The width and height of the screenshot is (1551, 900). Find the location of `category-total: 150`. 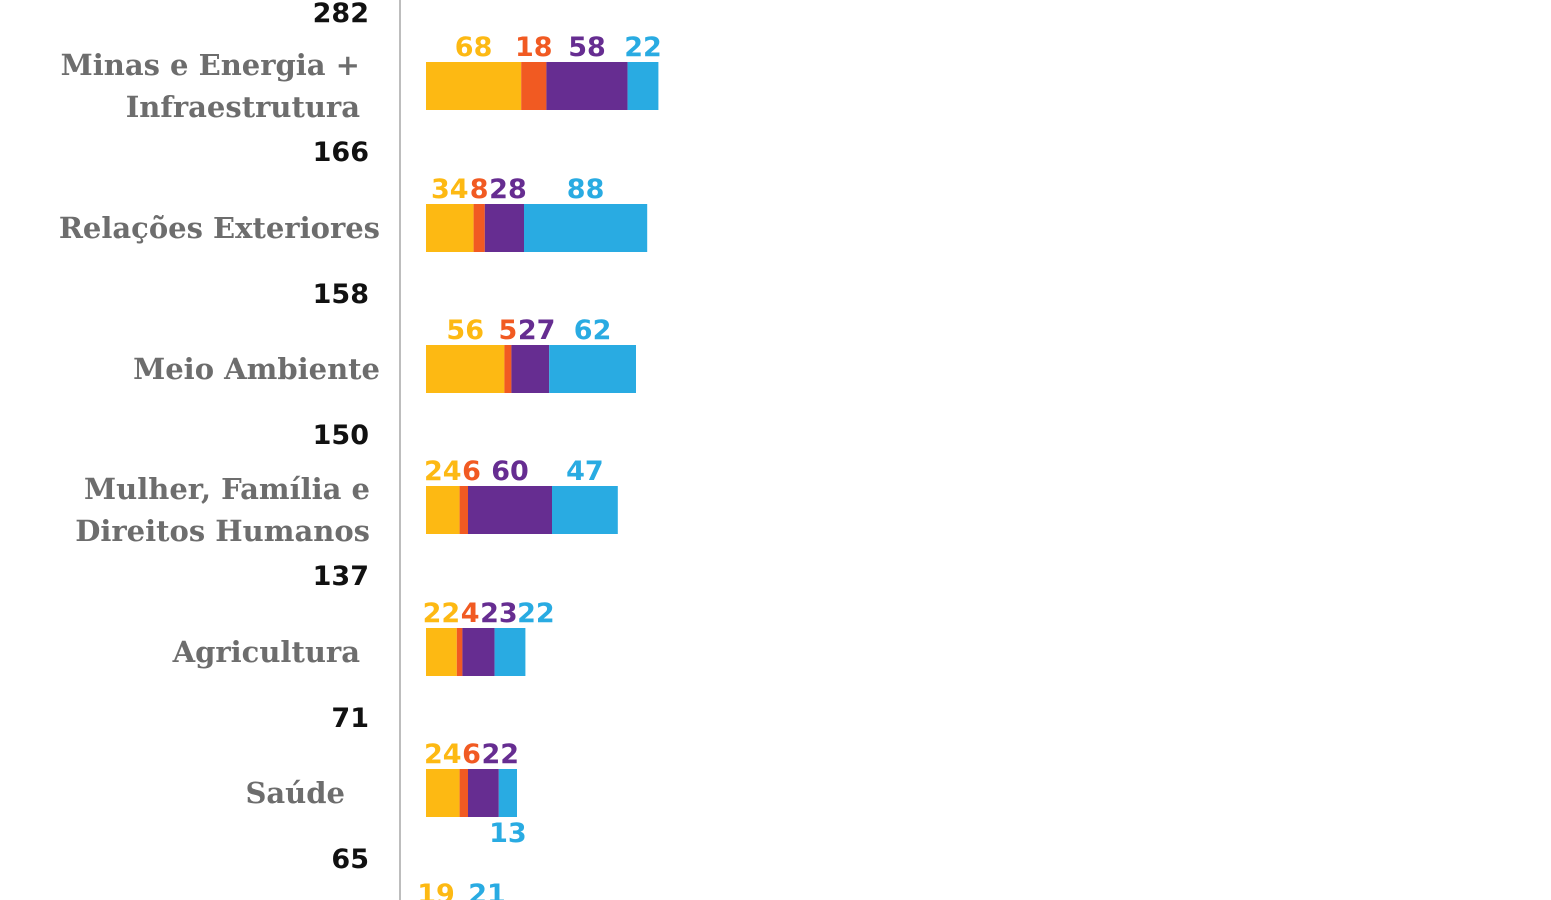

category-total: 150 is located at coordinates (341, 435).